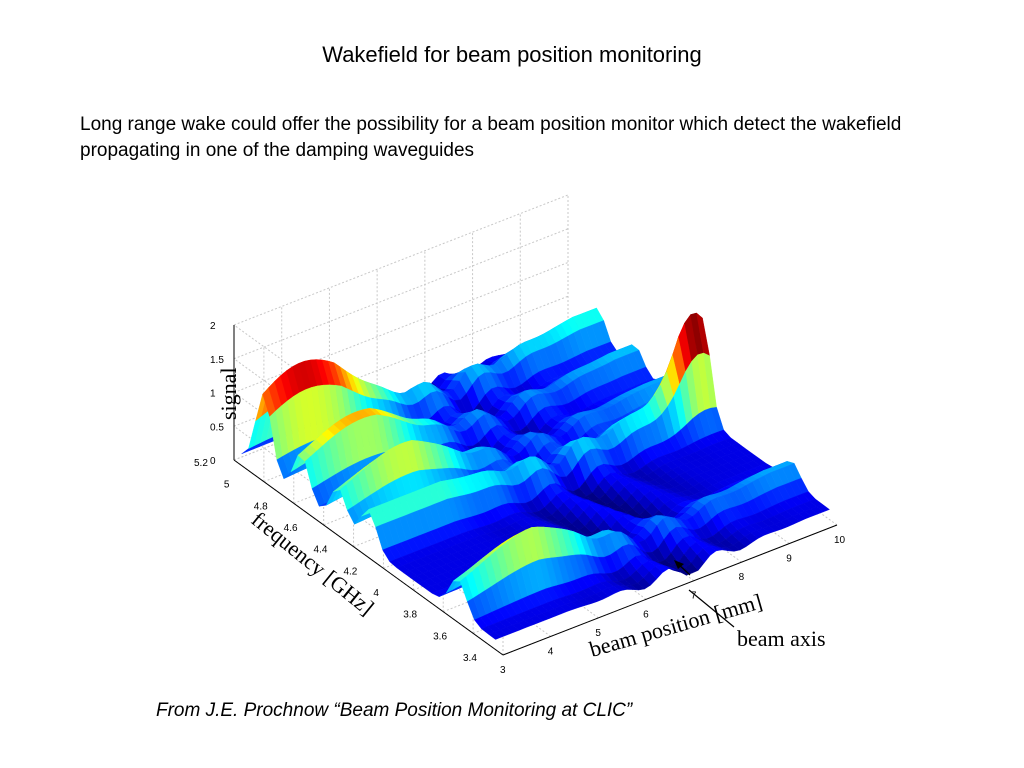  I want to click on y-axis-line, so click(368, 557).